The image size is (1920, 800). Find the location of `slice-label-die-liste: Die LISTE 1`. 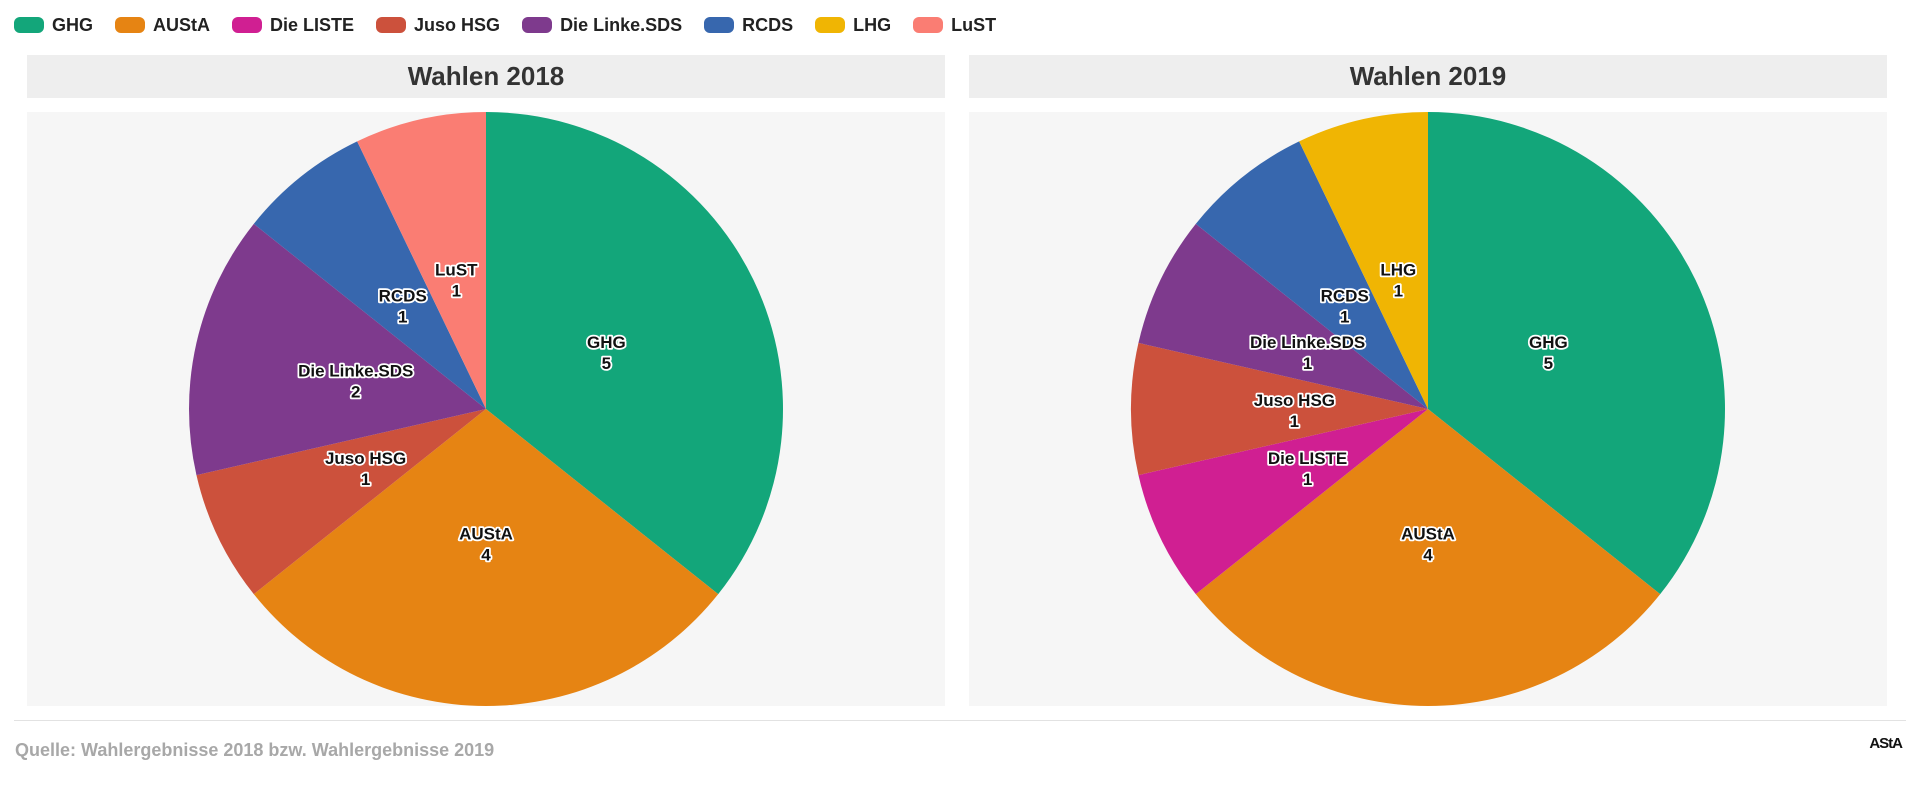

slice-label-die-liste: Die LISTE 1 is located at coordinates (1307, 469).